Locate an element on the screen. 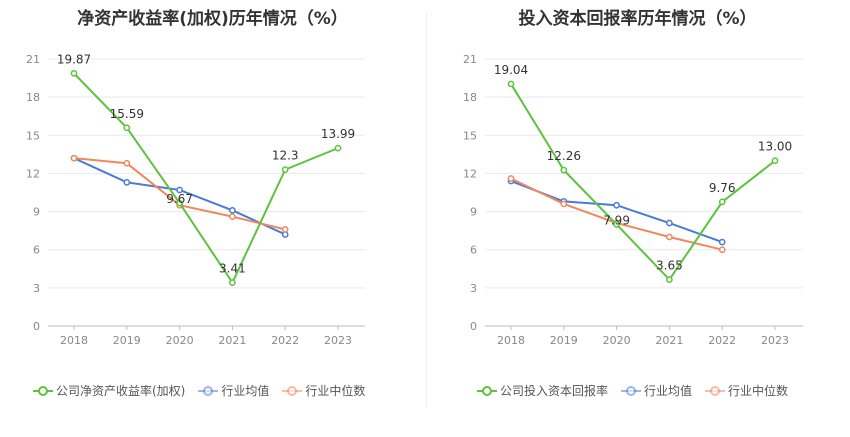  data-label: 7.99 is located at coordinates (616, 220).